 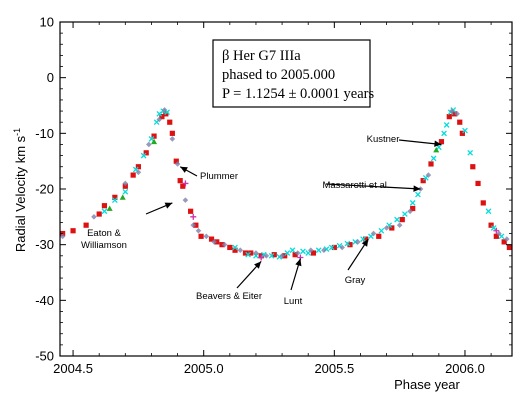 I want to click on info-box, so click(x=291, y=73).